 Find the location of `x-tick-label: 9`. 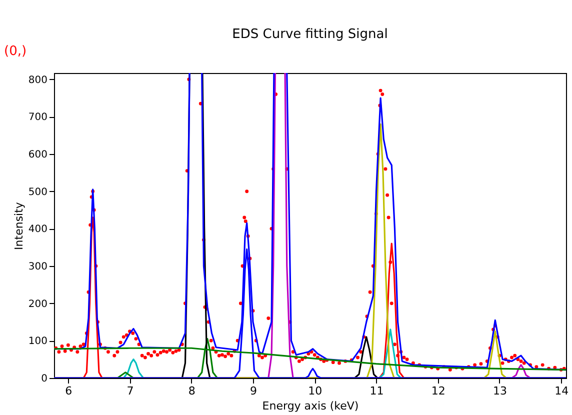

x-tick-label: 9 is located at coordinates (254, 391).